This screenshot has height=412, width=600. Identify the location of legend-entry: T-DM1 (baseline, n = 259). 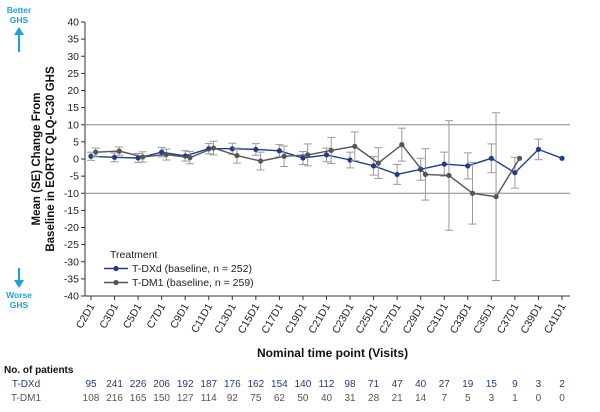
(193, 283).